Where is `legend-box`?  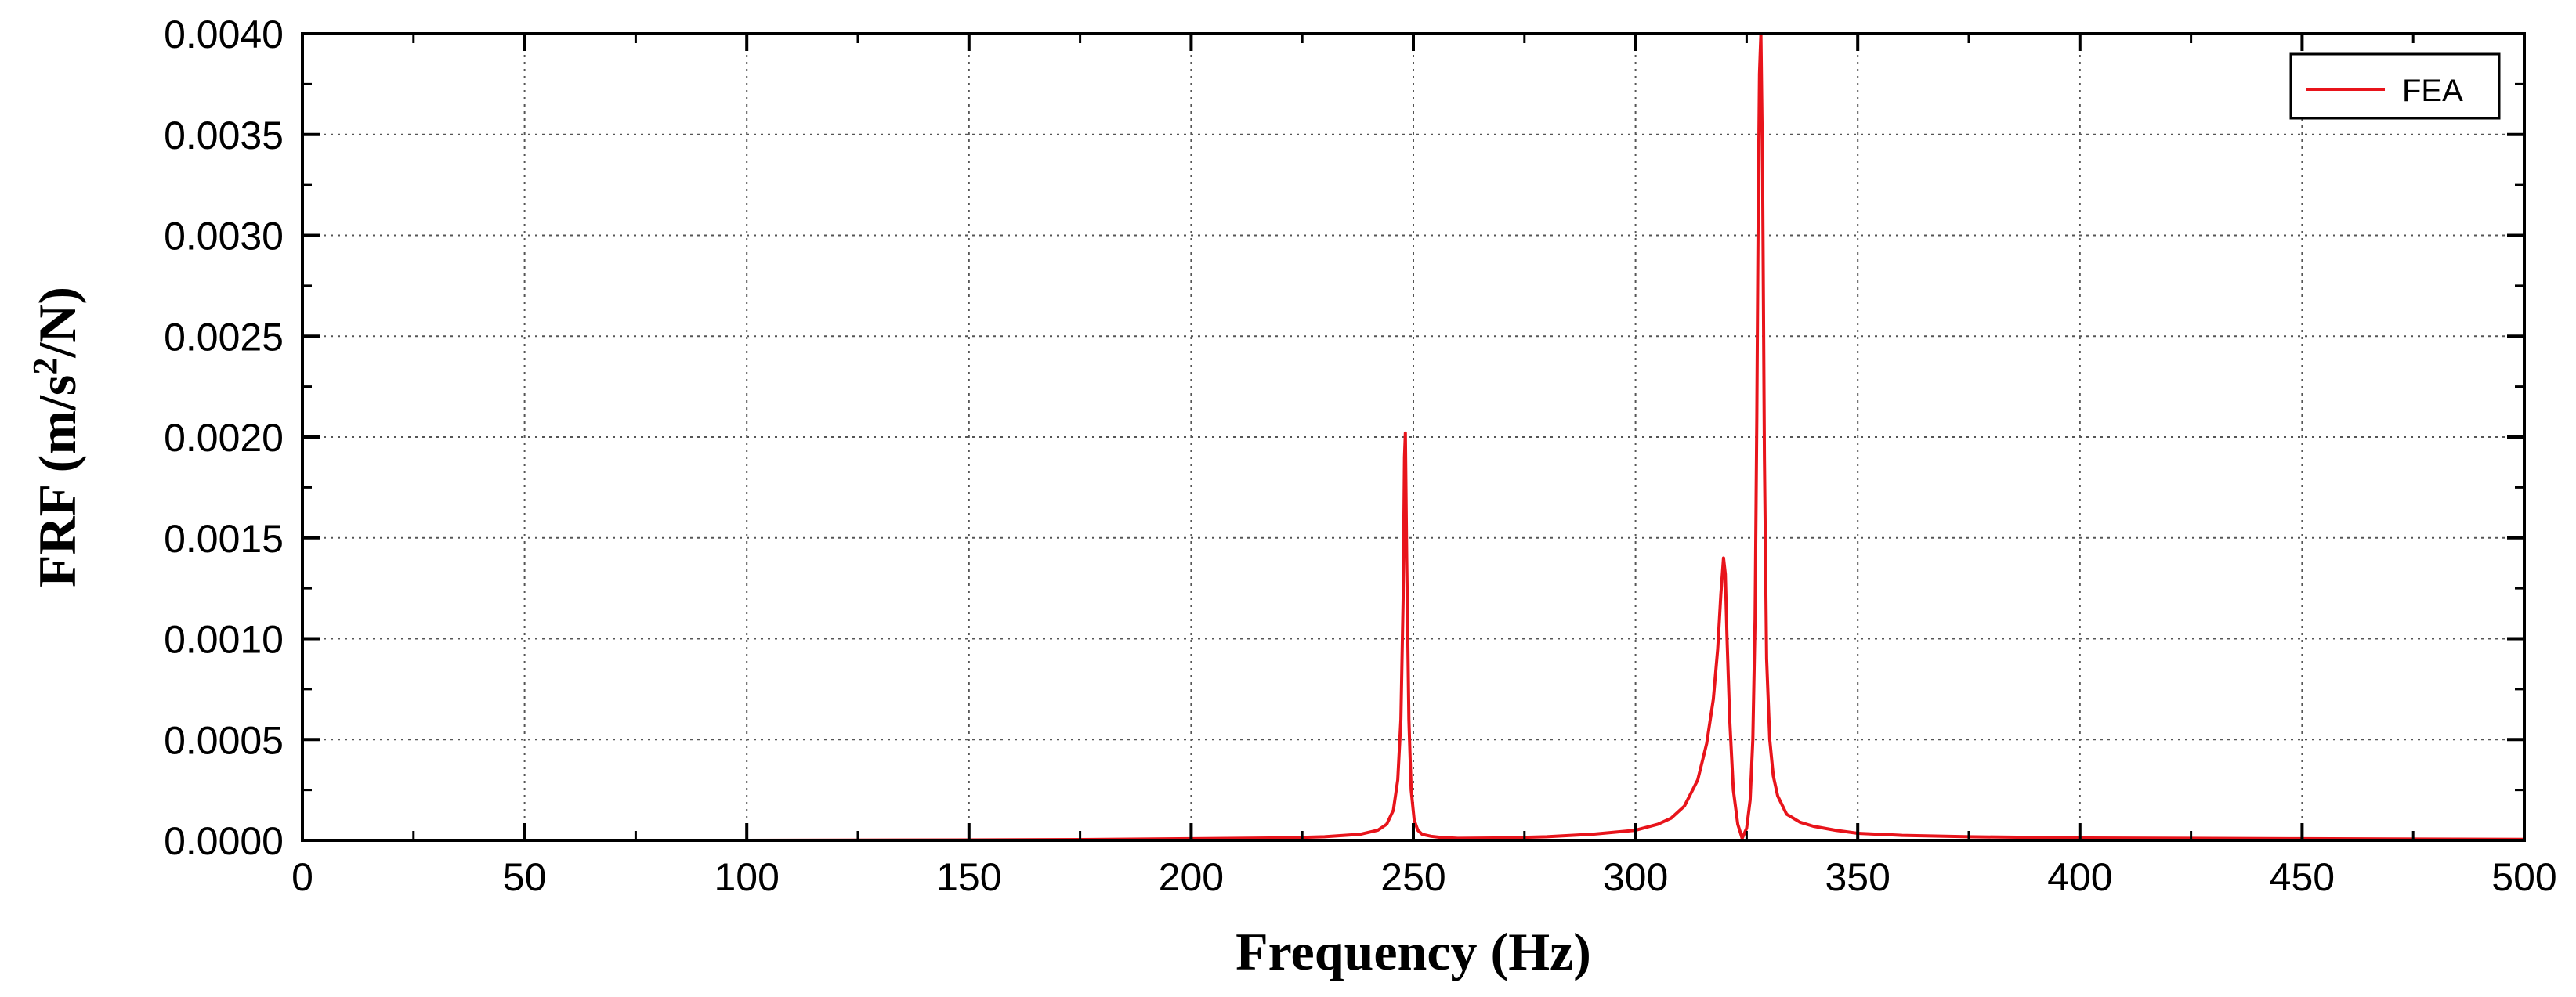
legend-box is located at coordinates (2395, 86).